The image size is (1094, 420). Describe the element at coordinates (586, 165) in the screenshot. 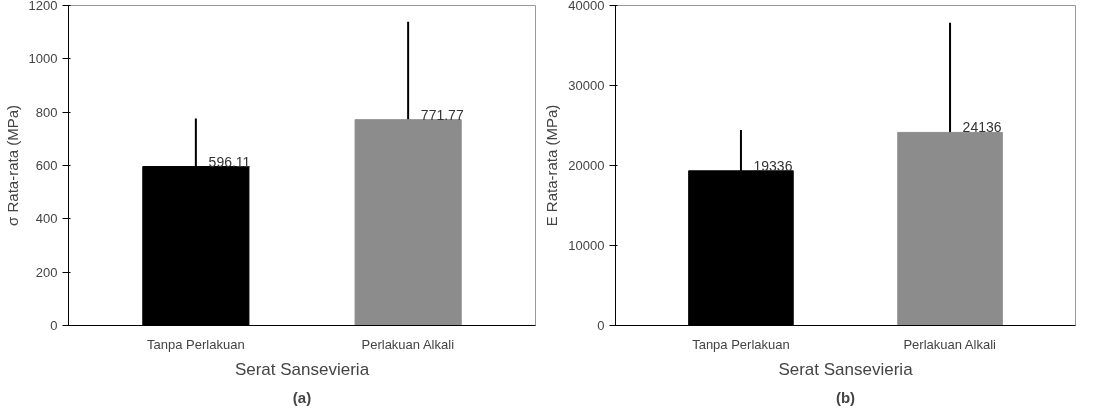

I see `y-tick-label: 20000` at that location.